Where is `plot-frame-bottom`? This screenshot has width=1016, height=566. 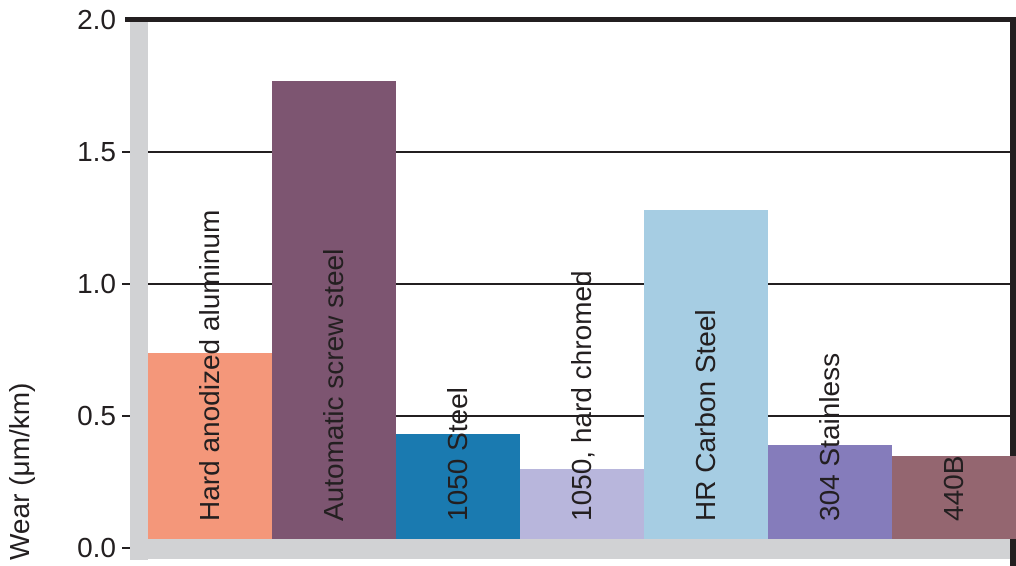
plot-frame-bottom is located at coordinates (570, 549).